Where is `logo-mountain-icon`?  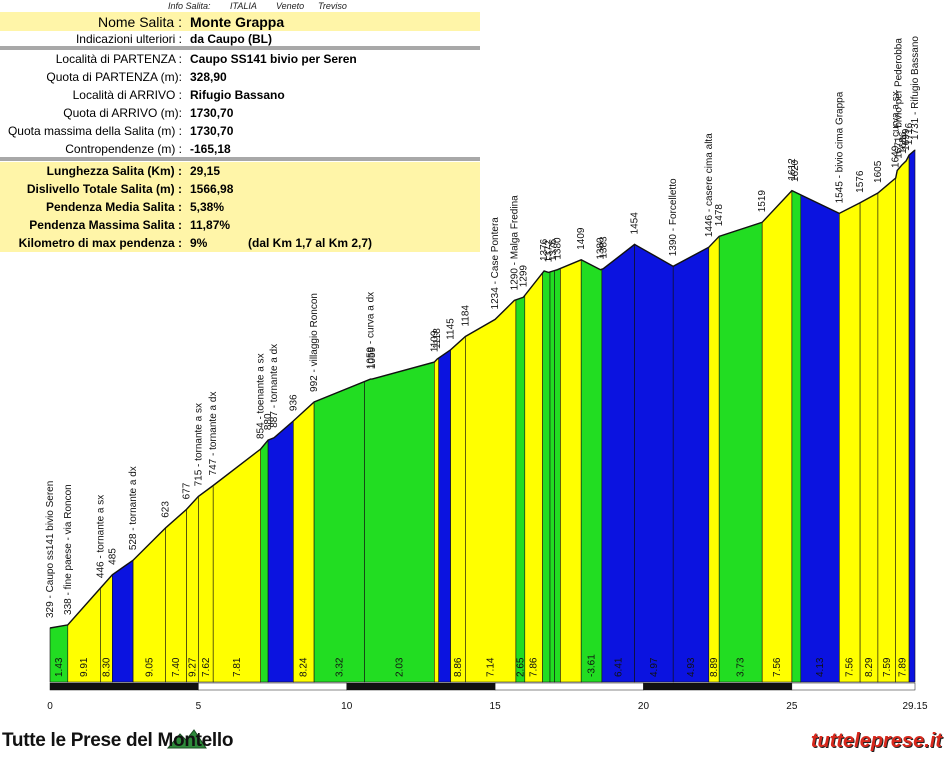
logo-mountain-icon is located at coordinates (186, 739).